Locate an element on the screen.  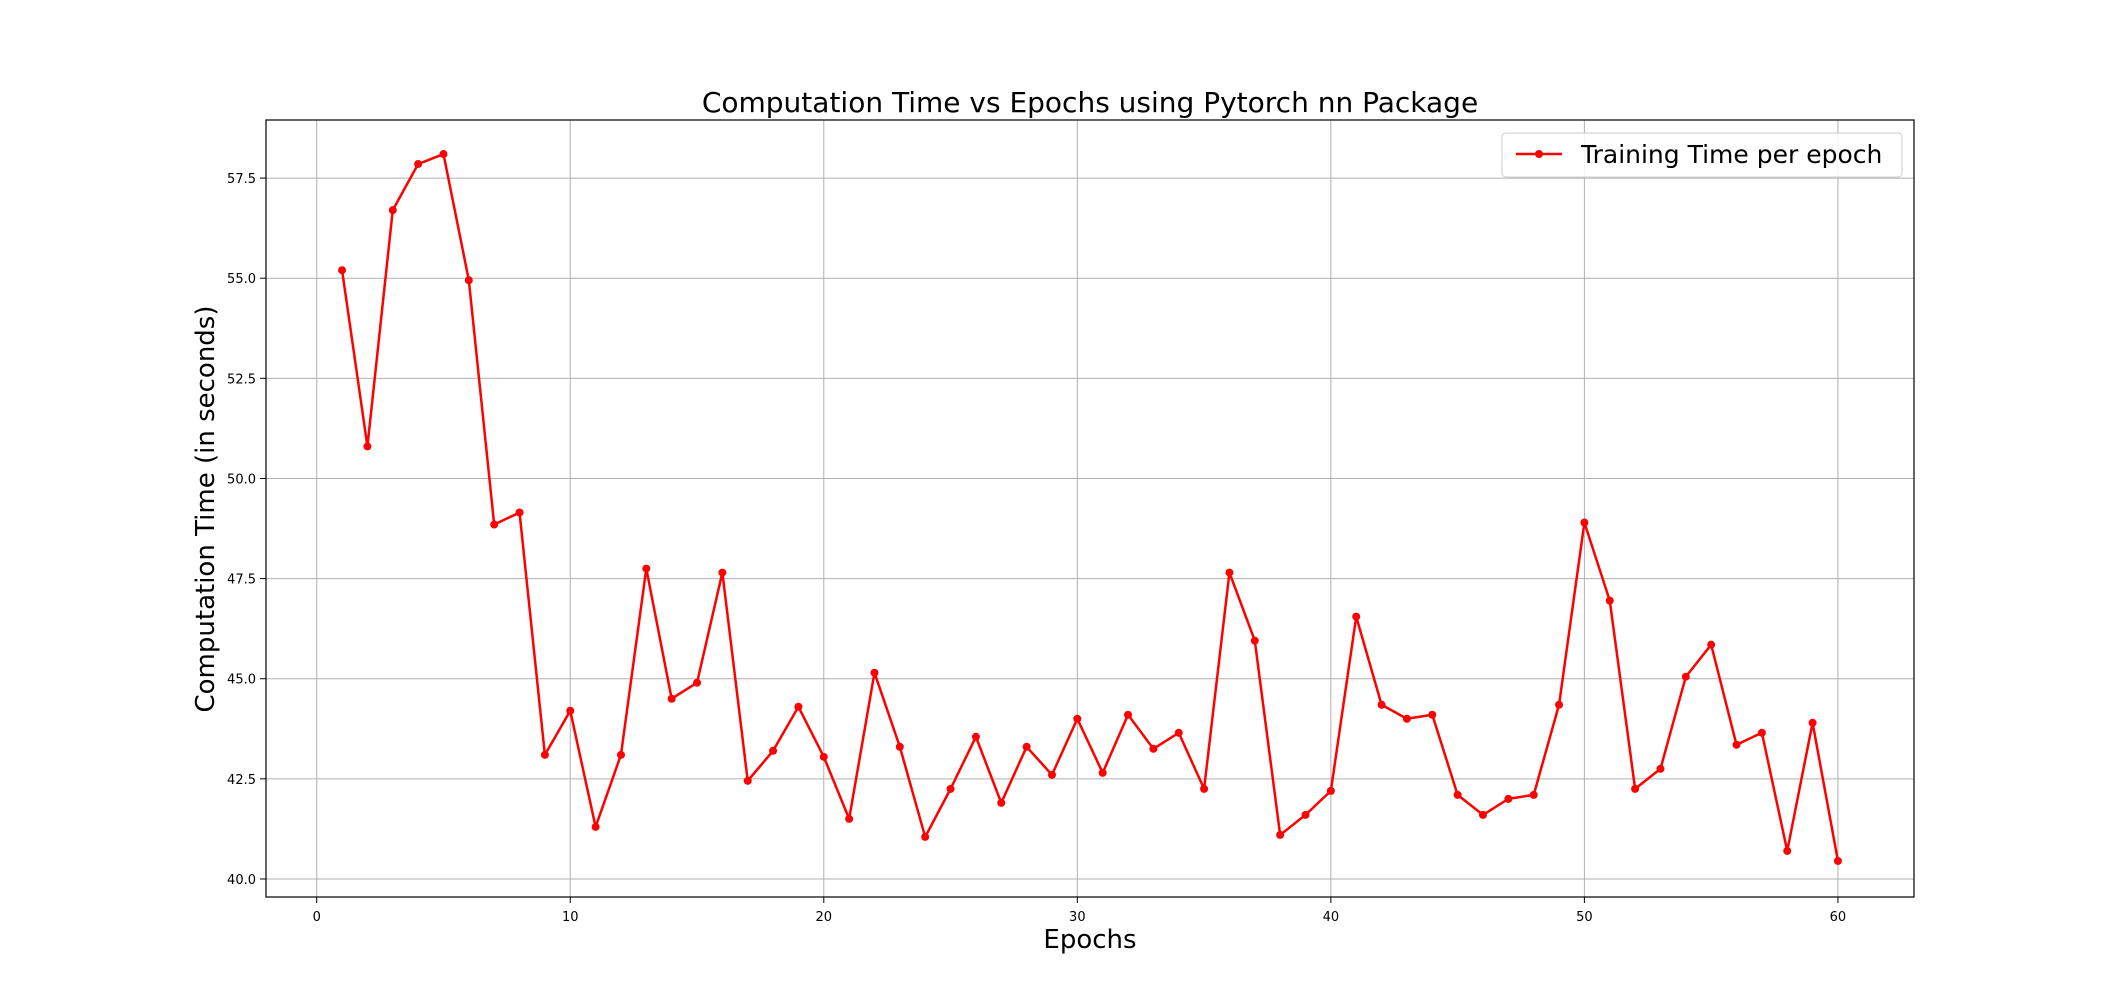
y-tick-label: 50.0 is located at coordinates (241, 479).